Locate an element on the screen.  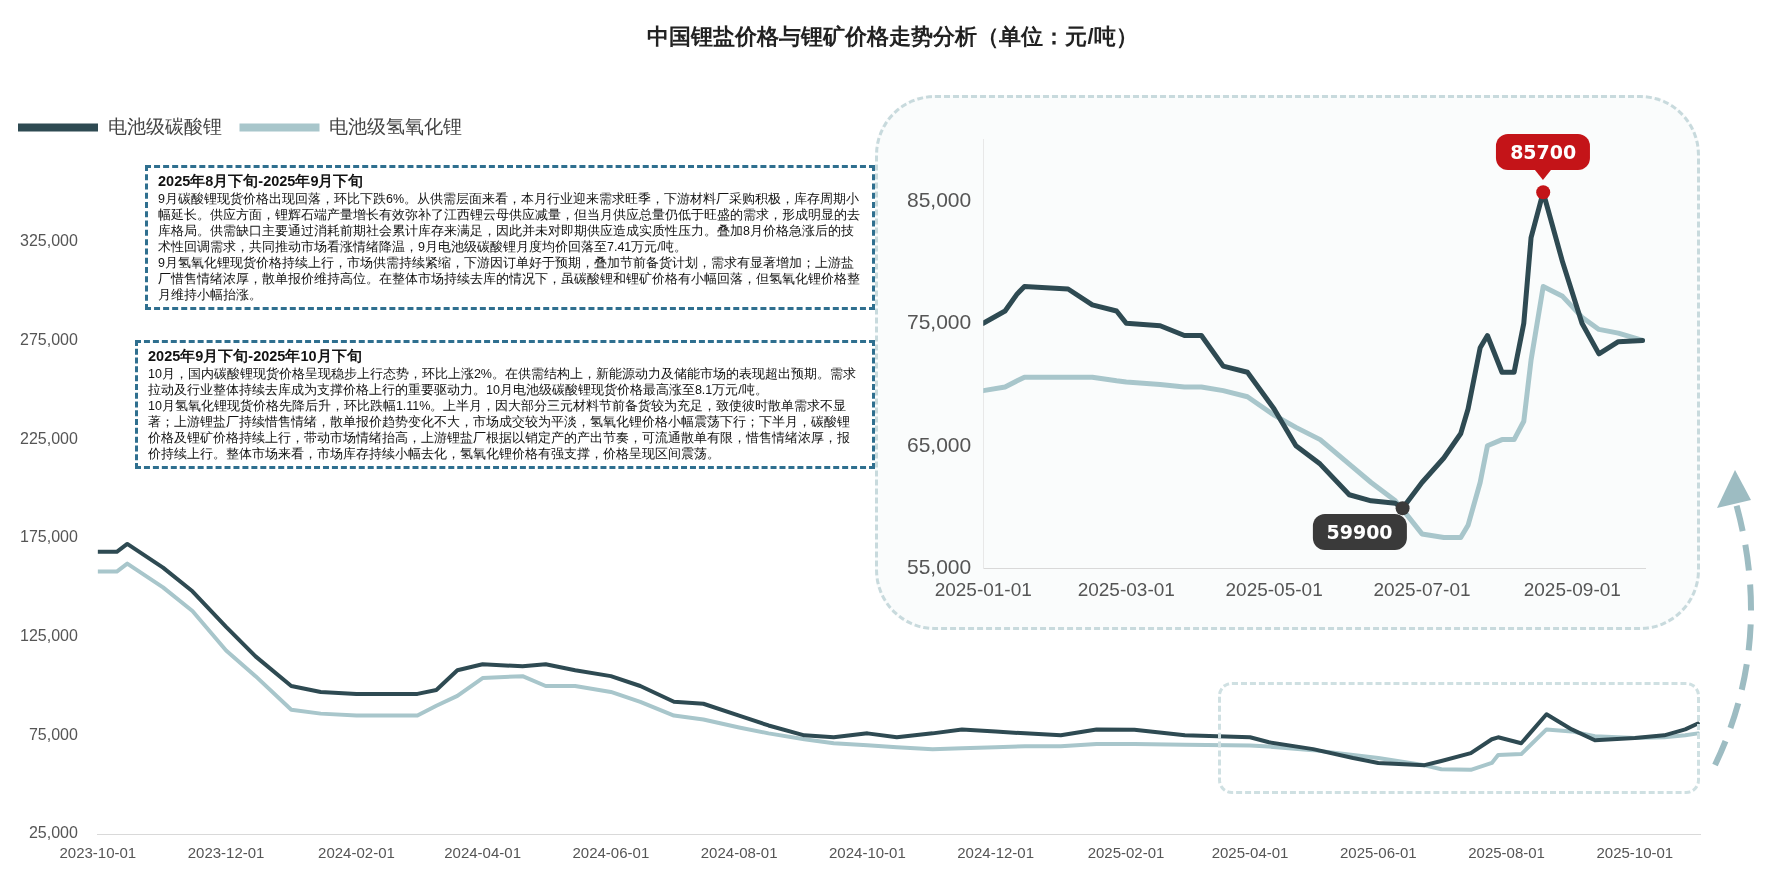
annotation: 10月氢氧化锂现货价格先降后升，环比跌幅1.11%。上半月，因大部分三元材料节前备货较为充足，致使彼时散单需求不显著；上游锂盐厂持续惜售情绪，散单报价趋势变化不大，市场成交较为平淡，氢氧化锂价格小幅震荡下行；下半月，碳酸锂价格及锂矿价格持续上行，带动市场情绪抬高，上游锂盐厂根据以销定产的产出节奏，可流通散单有限，惜售情绪浓厚，报价持续上行。整体市场来看，市场库存持续小幅去化，氢氧化锂价格有强支撑，价格呈现区间震荡。 is located at coordinates (499, 430).